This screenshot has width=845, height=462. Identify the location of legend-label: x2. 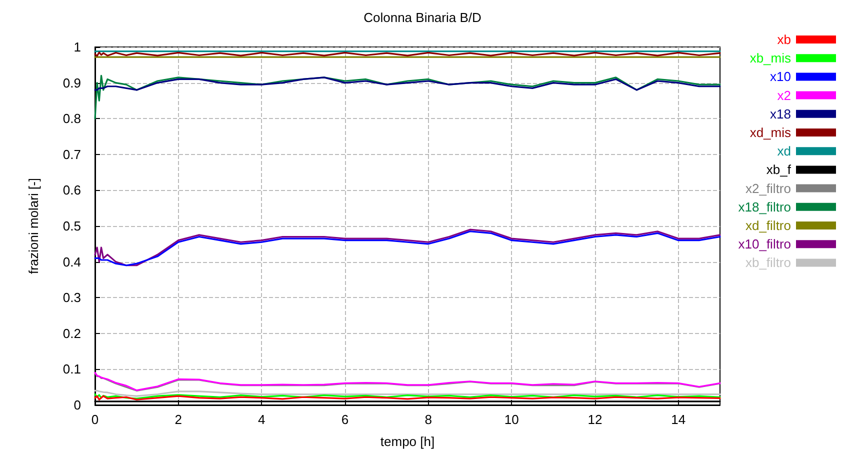
(784, 95).